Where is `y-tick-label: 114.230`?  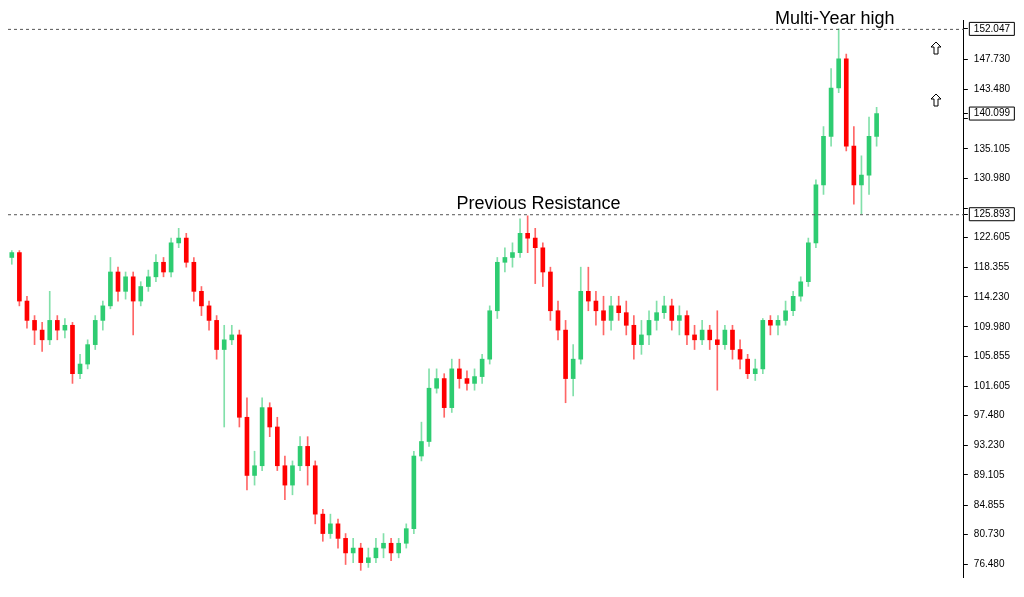 y-tick-label: 114.230 is located at coordinates (991, 296).